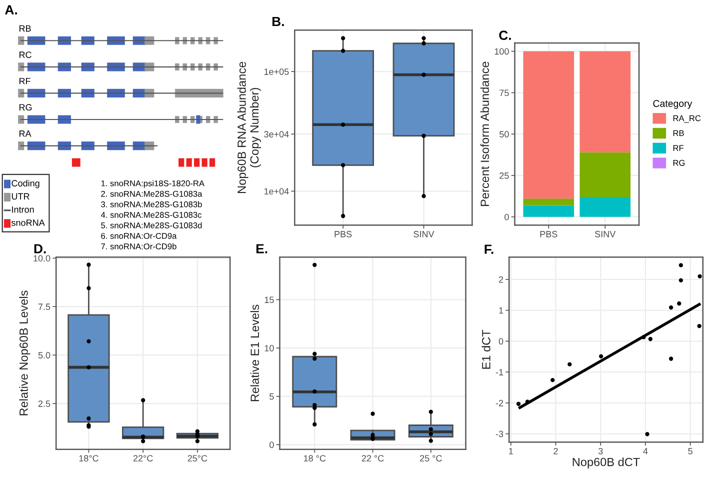  I want to click on y-tick-label: 3e+04, so click(276, 134).